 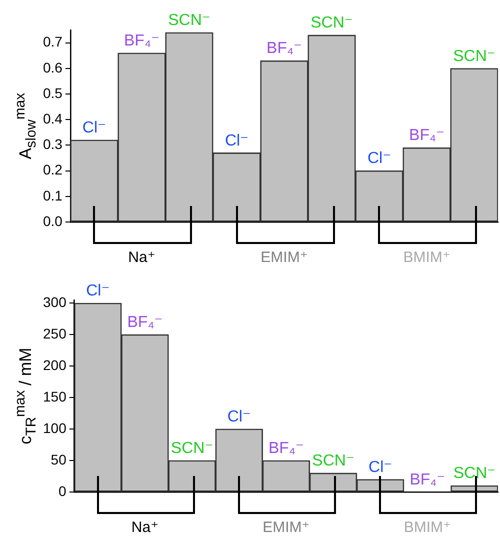 I want to click on y-tick-label: 200, so click(x=55, y=364).